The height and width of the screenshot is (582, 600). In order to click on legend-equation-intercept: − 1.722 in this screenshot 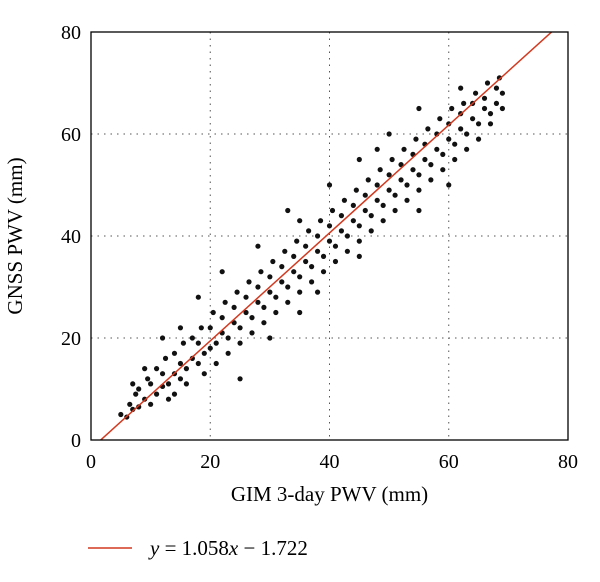, I will do `click(273, 548)`.